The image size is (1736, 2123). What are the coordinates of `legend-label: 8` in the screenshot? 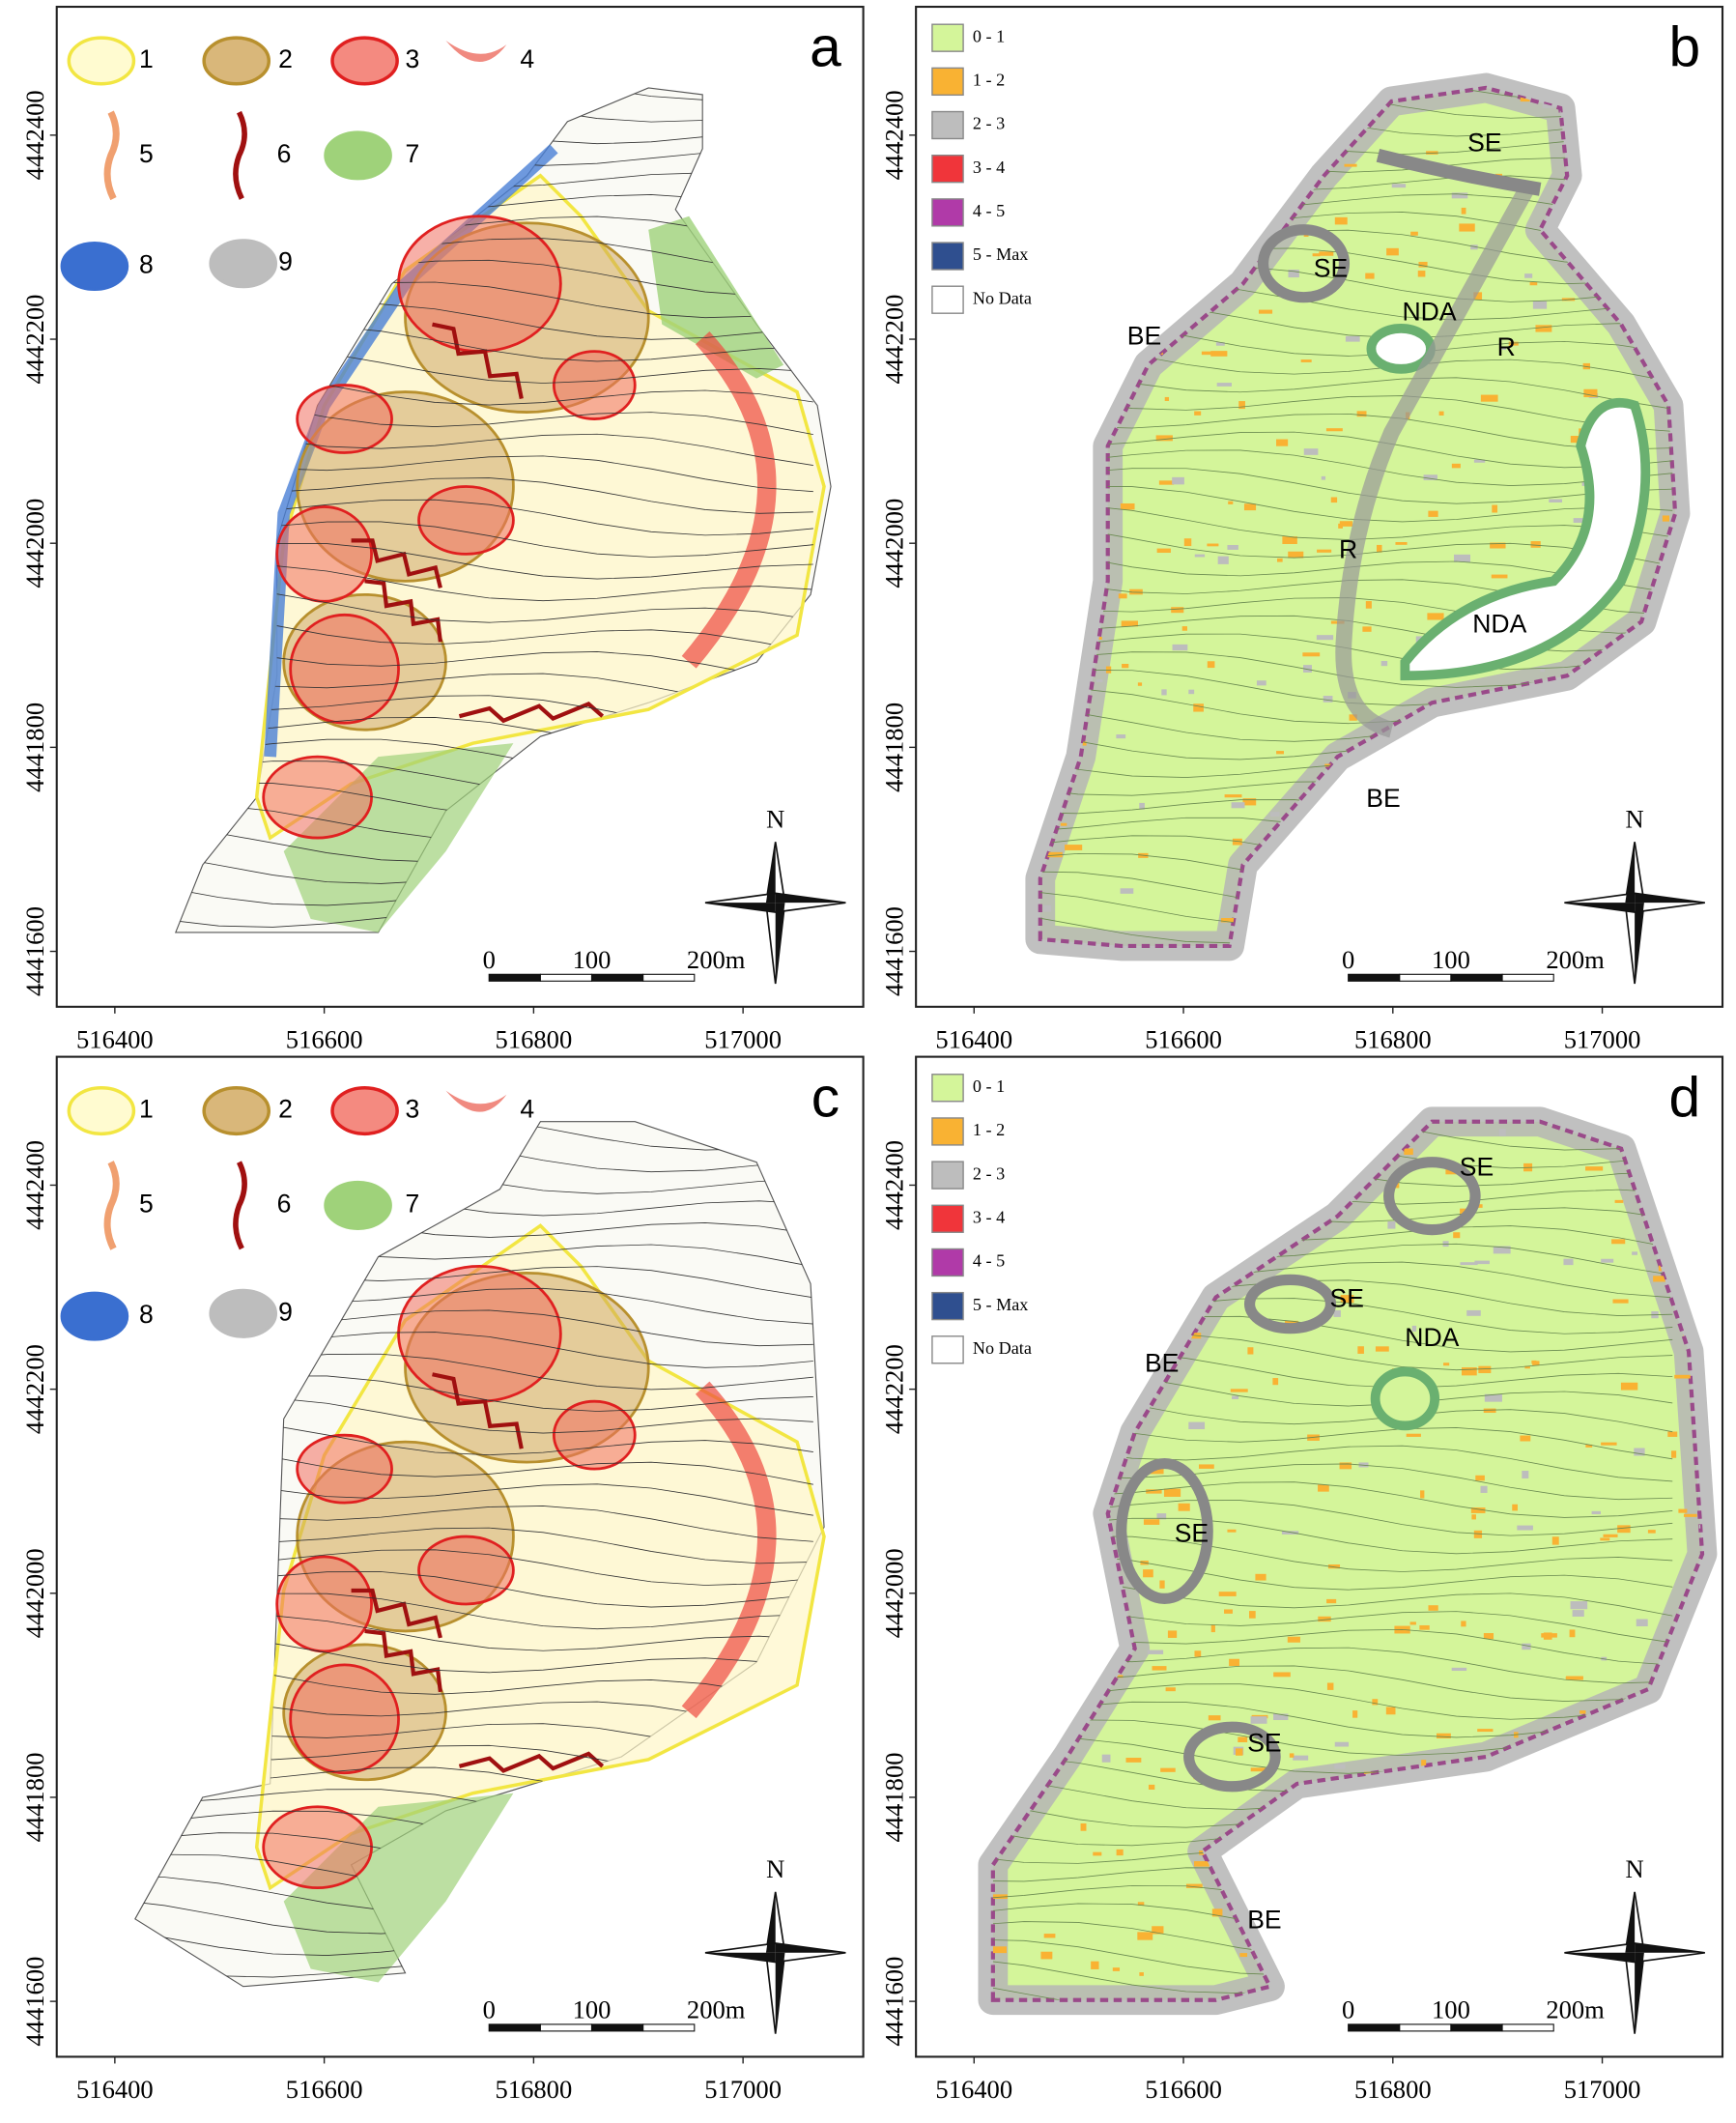 It's located at (146, 1315).